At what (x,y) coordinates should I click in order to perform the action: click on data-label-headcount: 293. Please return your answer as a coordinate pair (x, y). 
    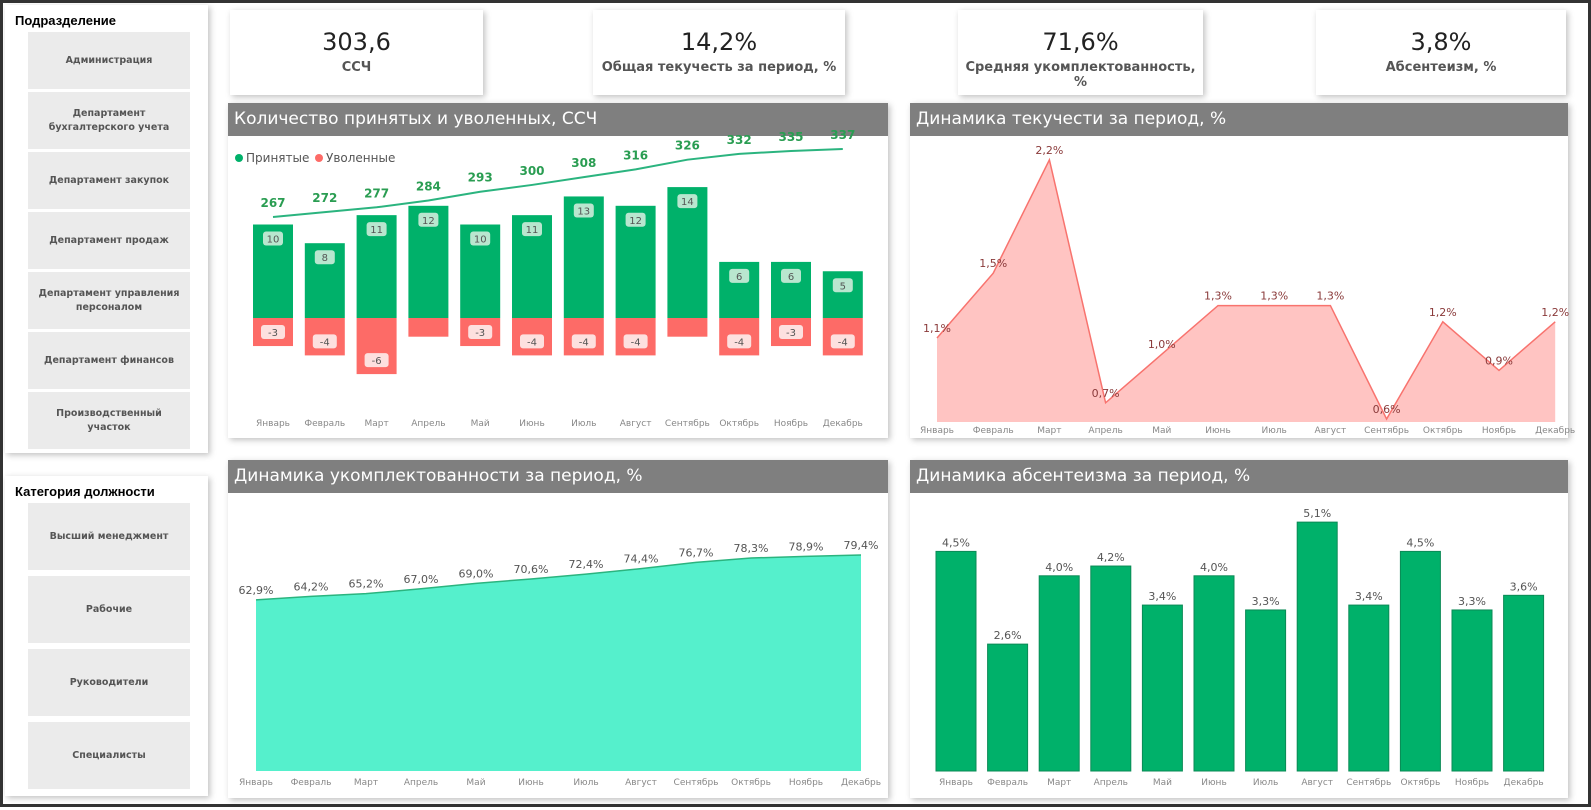
    Looking at the image, I should click on (480, 178).